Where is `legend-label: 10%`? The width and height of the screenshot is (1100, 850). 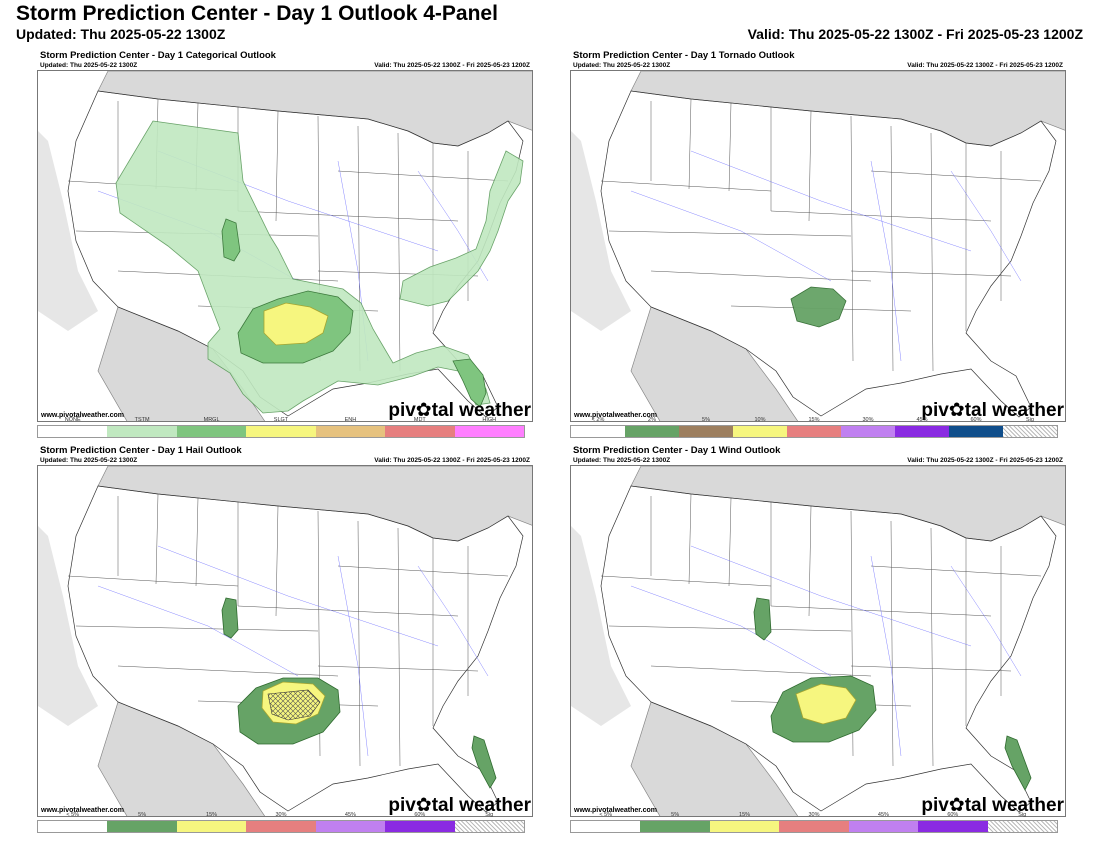
legend-label: 10% is located at coordinates (760, 420).